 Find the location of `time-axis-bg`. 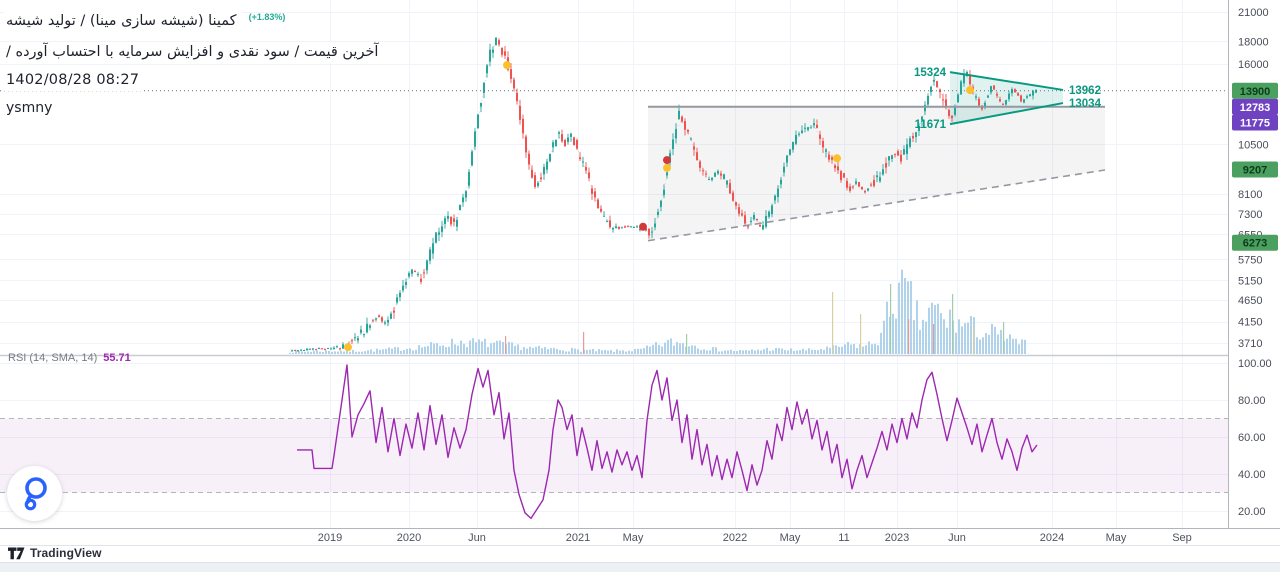

time-axis-bg is located at coordinates (640, 537).